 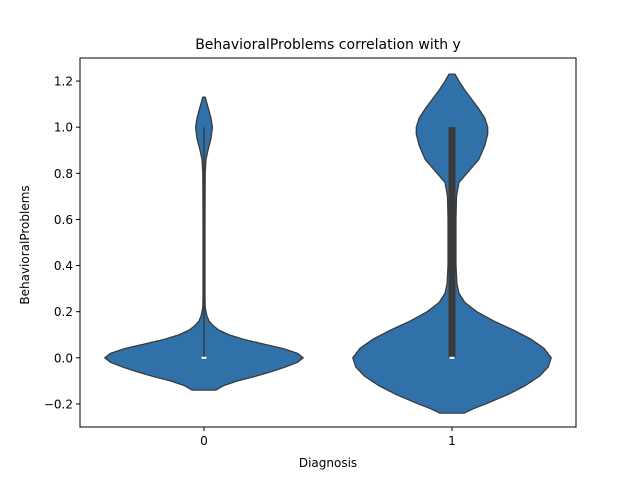 I want to click on x-tick-label: 0, so click(x=204, y=441).